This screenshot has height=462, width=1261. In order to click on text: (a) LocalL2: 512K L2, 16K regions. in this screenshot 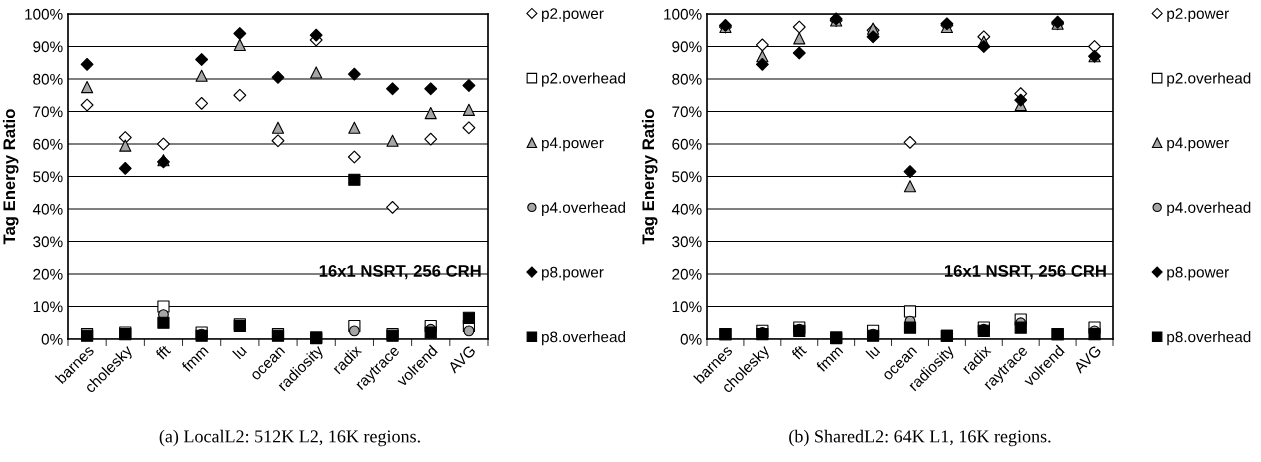, I will do `click(289, 438)`.